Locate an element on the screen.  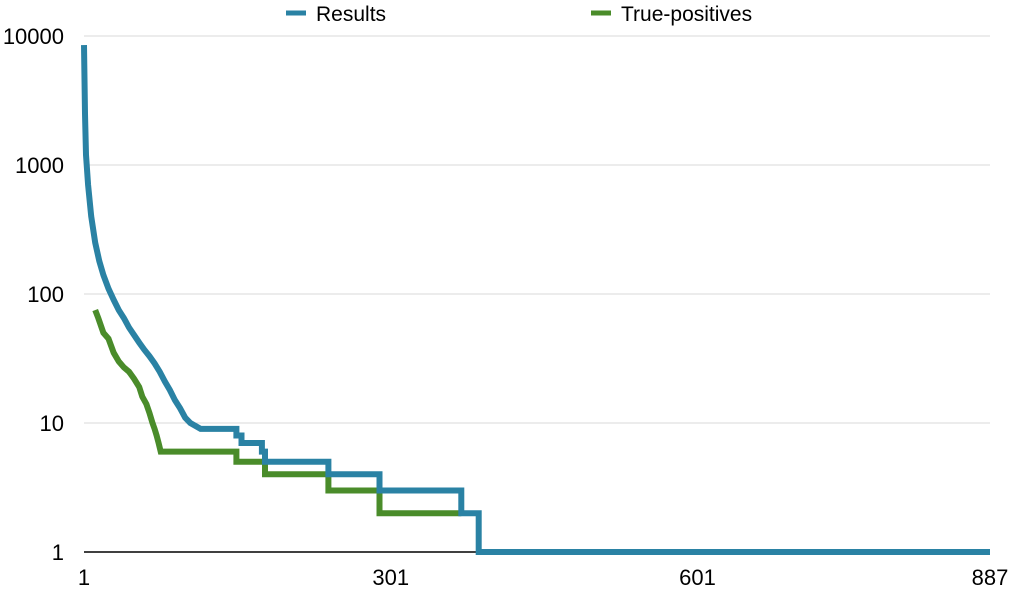
x-tick-label: 601 is located at coordinates (697, 577).